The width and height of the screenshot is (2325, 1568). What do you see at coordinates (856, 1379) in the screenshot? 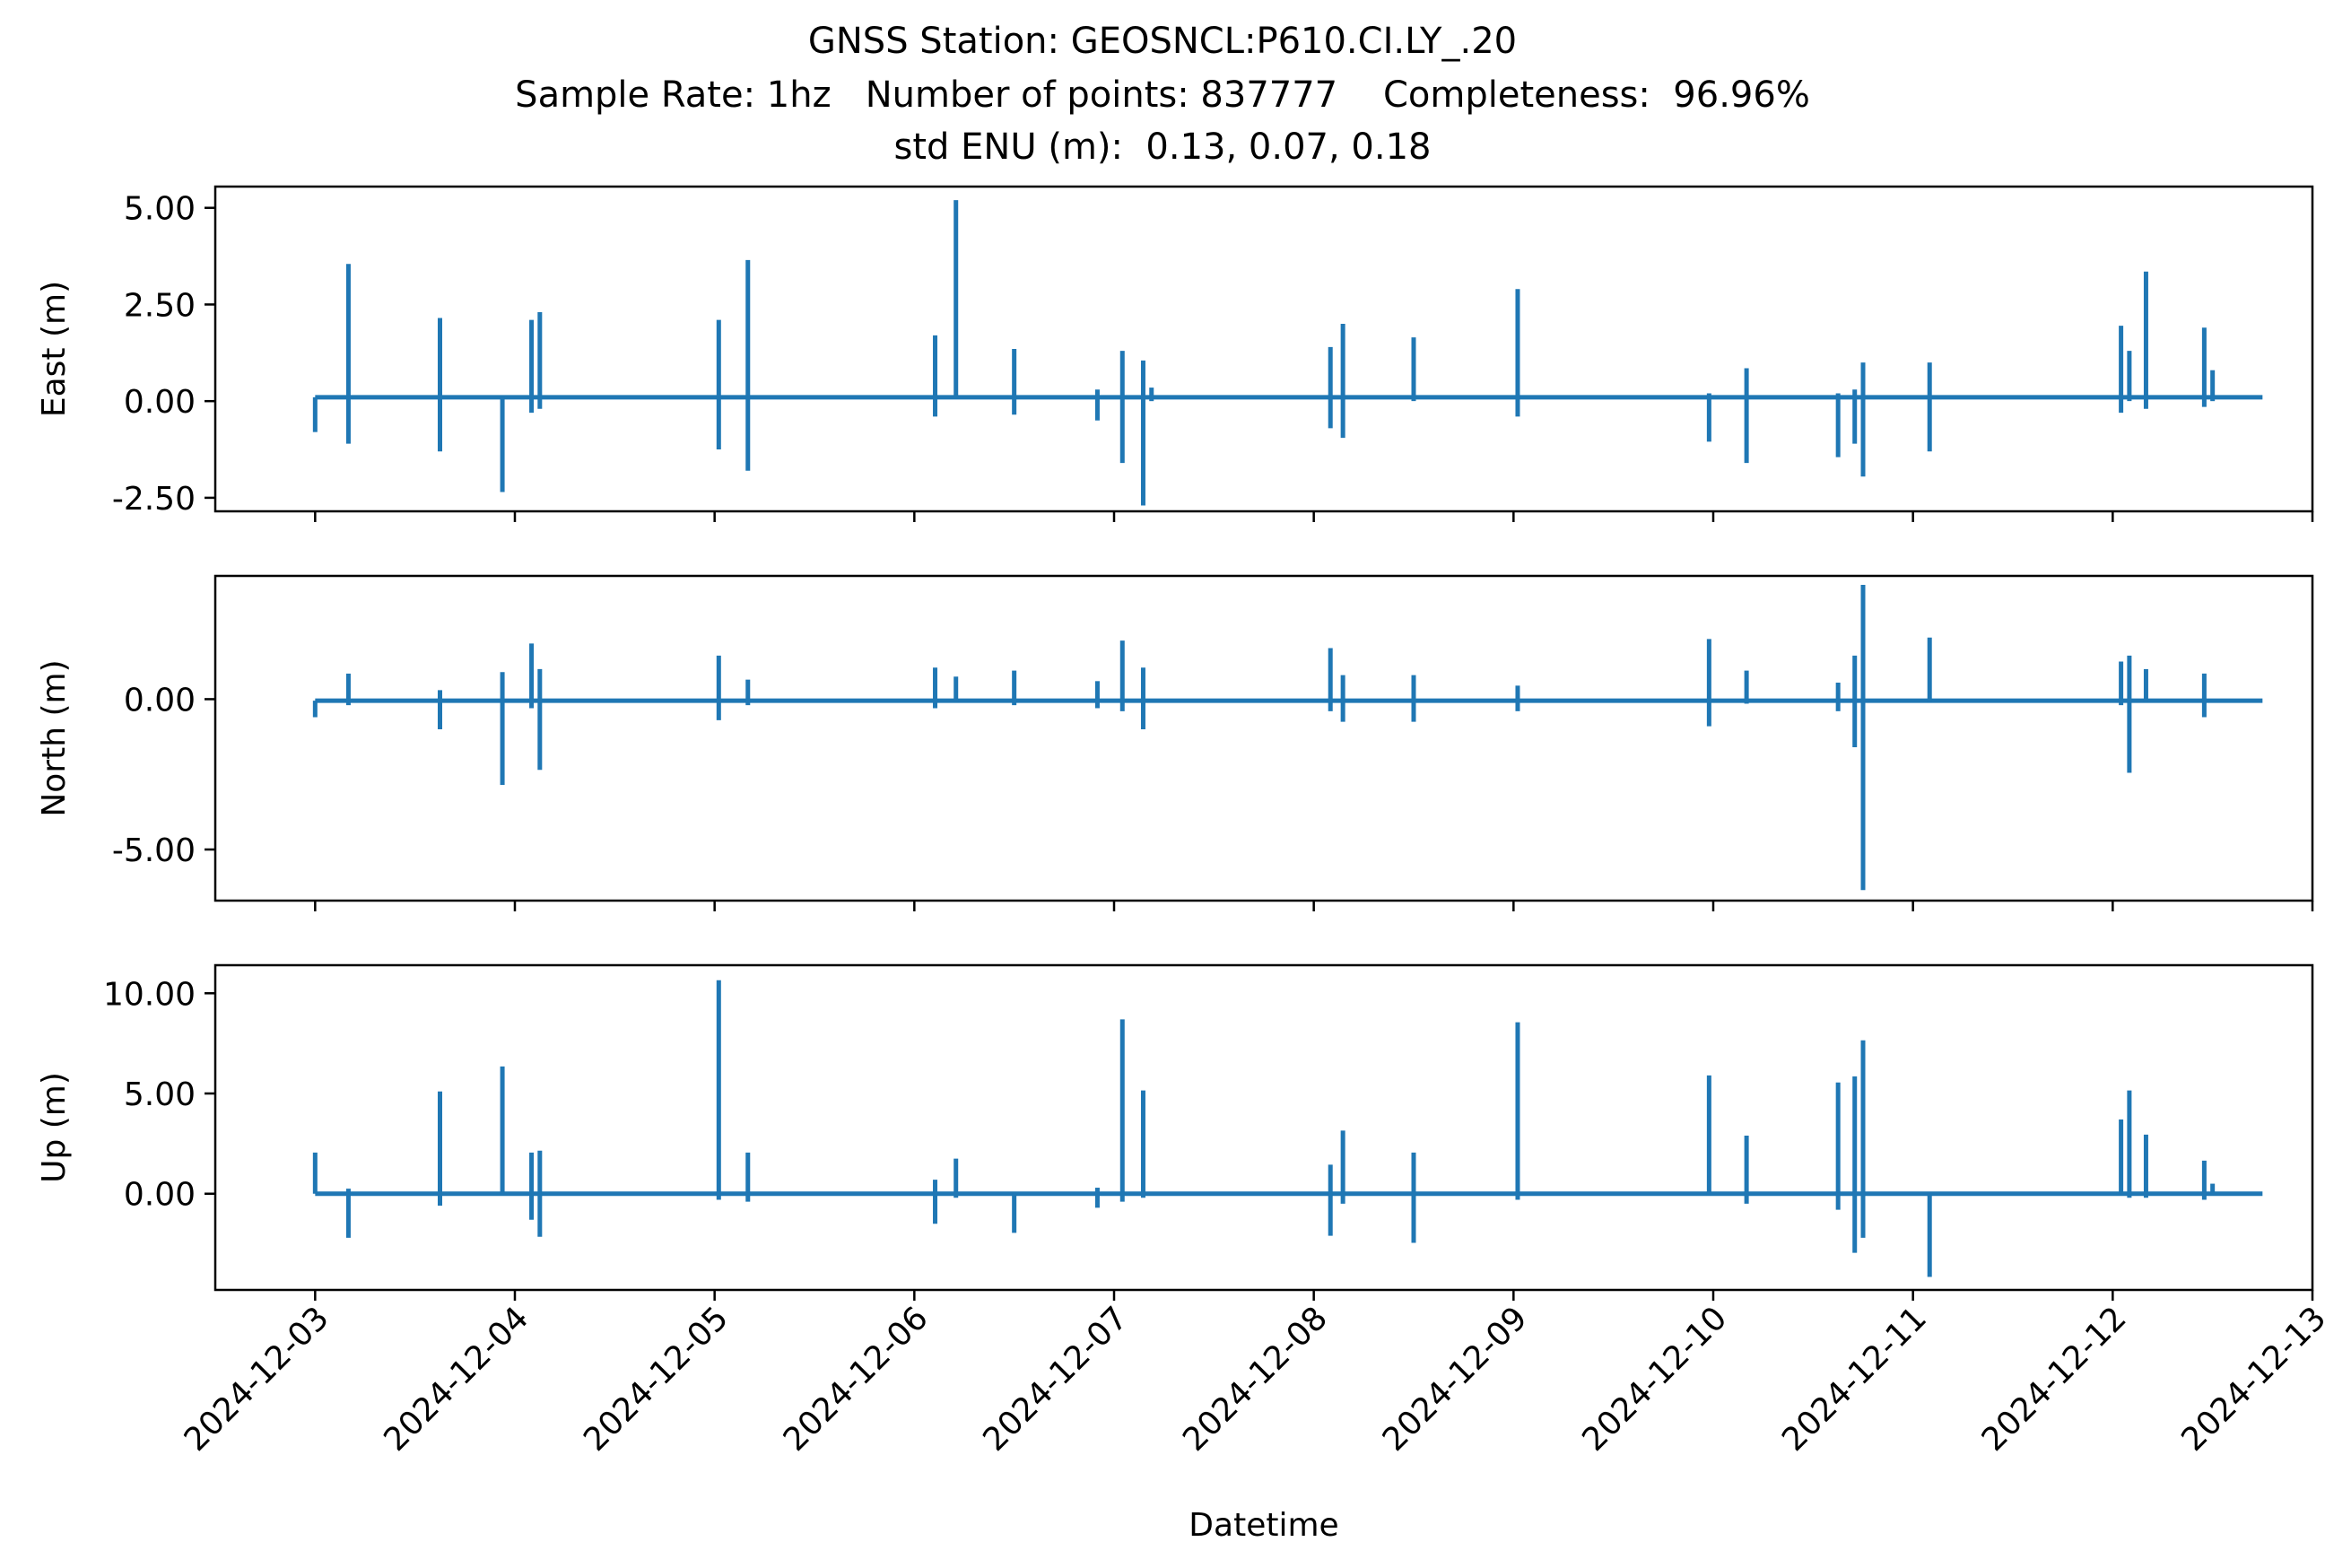
I see `xtick-label-3: 2024-12-06` at bounding box center [856, 1379].